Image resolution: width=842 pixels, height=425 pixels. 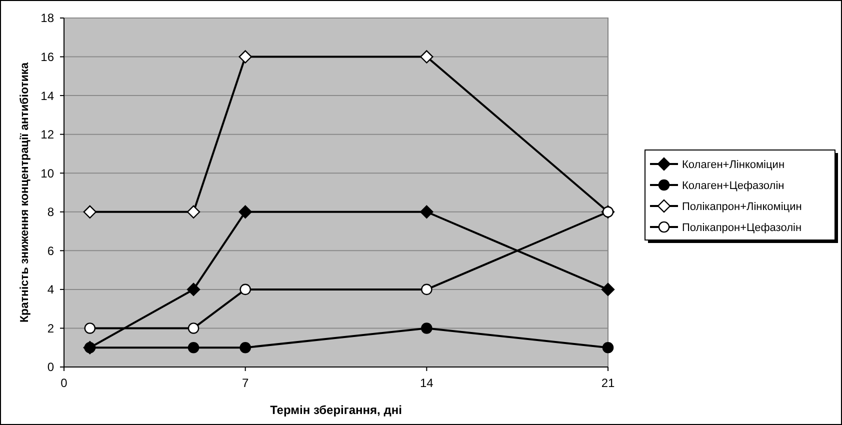 What do you see at coordinates (47, 95) in the screenshot?
I see `y-tick-label: 14` at bounding box center [47, 95].